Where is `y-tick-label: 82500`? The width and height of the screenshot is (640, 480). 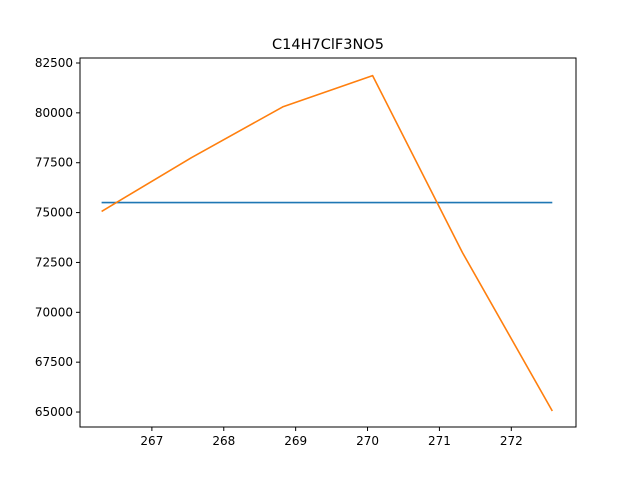 y-tick-label: 82500 is located at coordinates (54, 63).